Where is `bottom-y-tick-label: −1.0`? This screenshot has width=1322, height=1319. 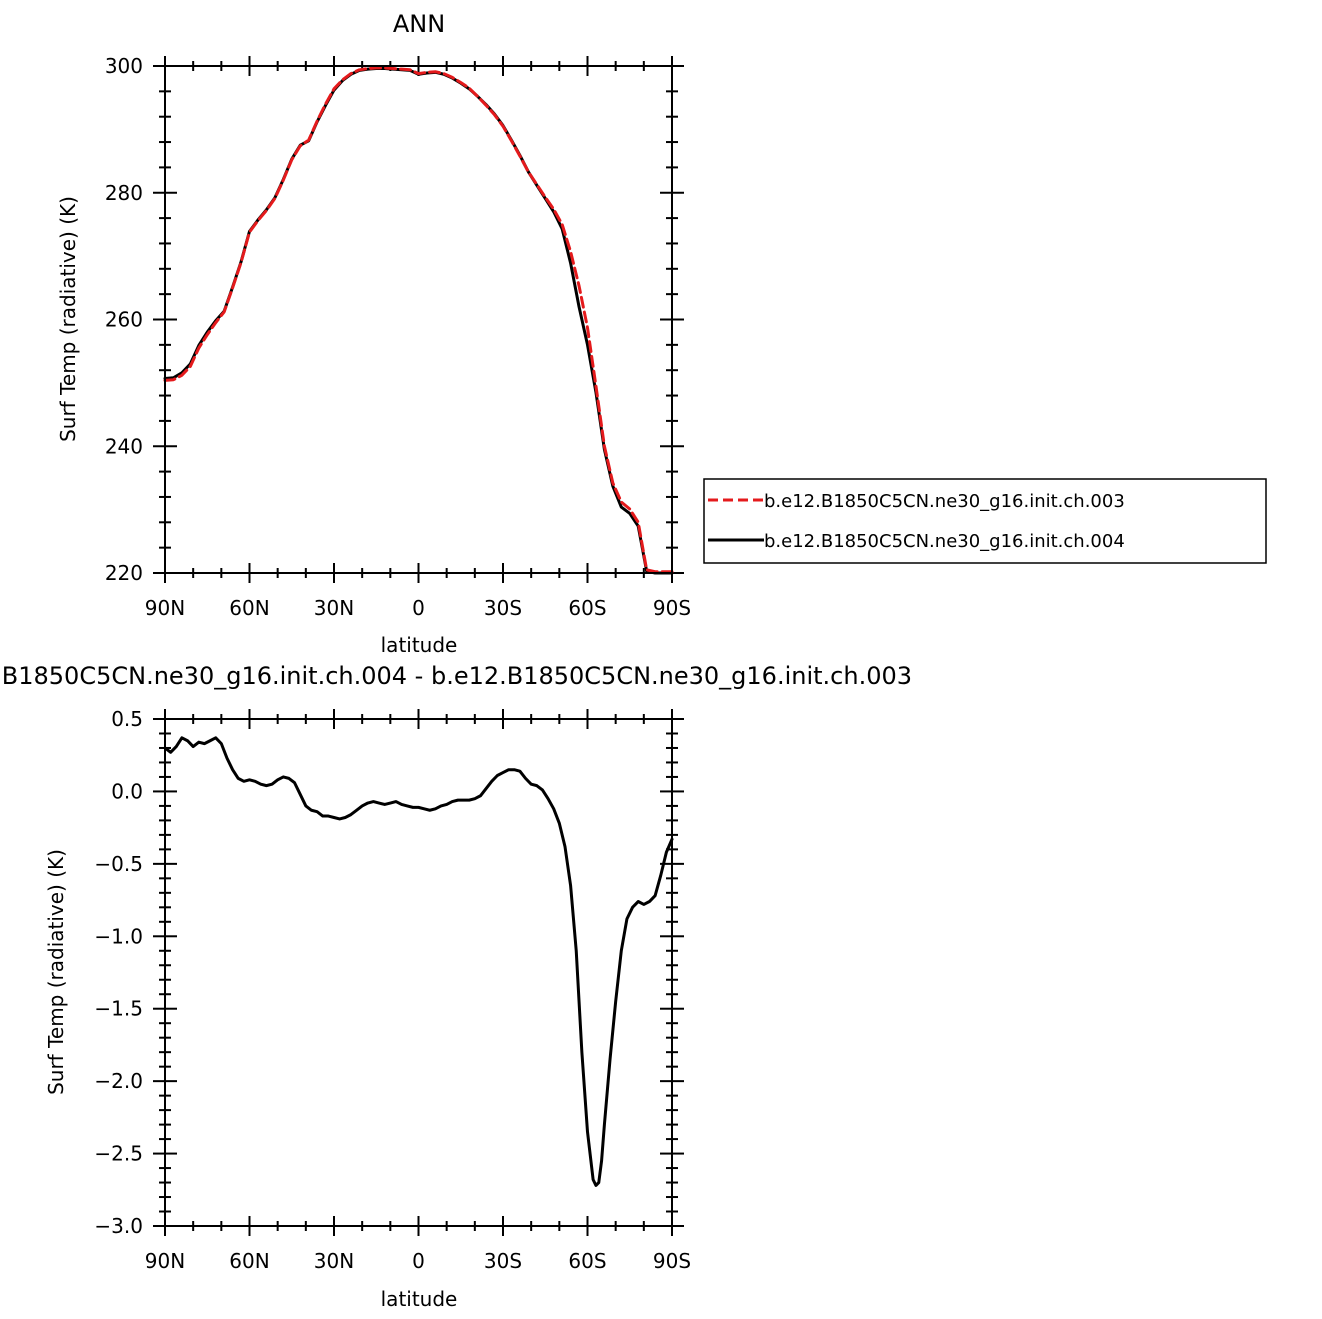 bottom-y-tick-label: −1.0 is located at coordinates (118, 936).